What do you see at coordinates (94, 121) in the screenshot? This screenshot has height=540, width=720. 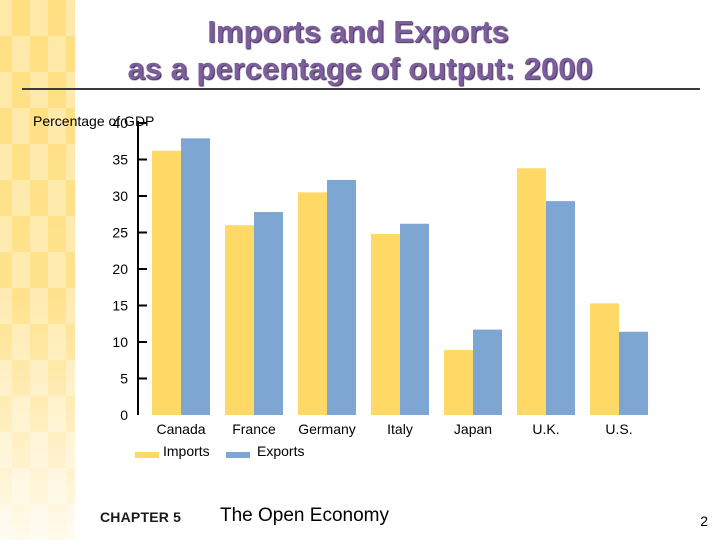 I see `y-axis-label: Percentage of GDP` at bounding box center [94, 121].